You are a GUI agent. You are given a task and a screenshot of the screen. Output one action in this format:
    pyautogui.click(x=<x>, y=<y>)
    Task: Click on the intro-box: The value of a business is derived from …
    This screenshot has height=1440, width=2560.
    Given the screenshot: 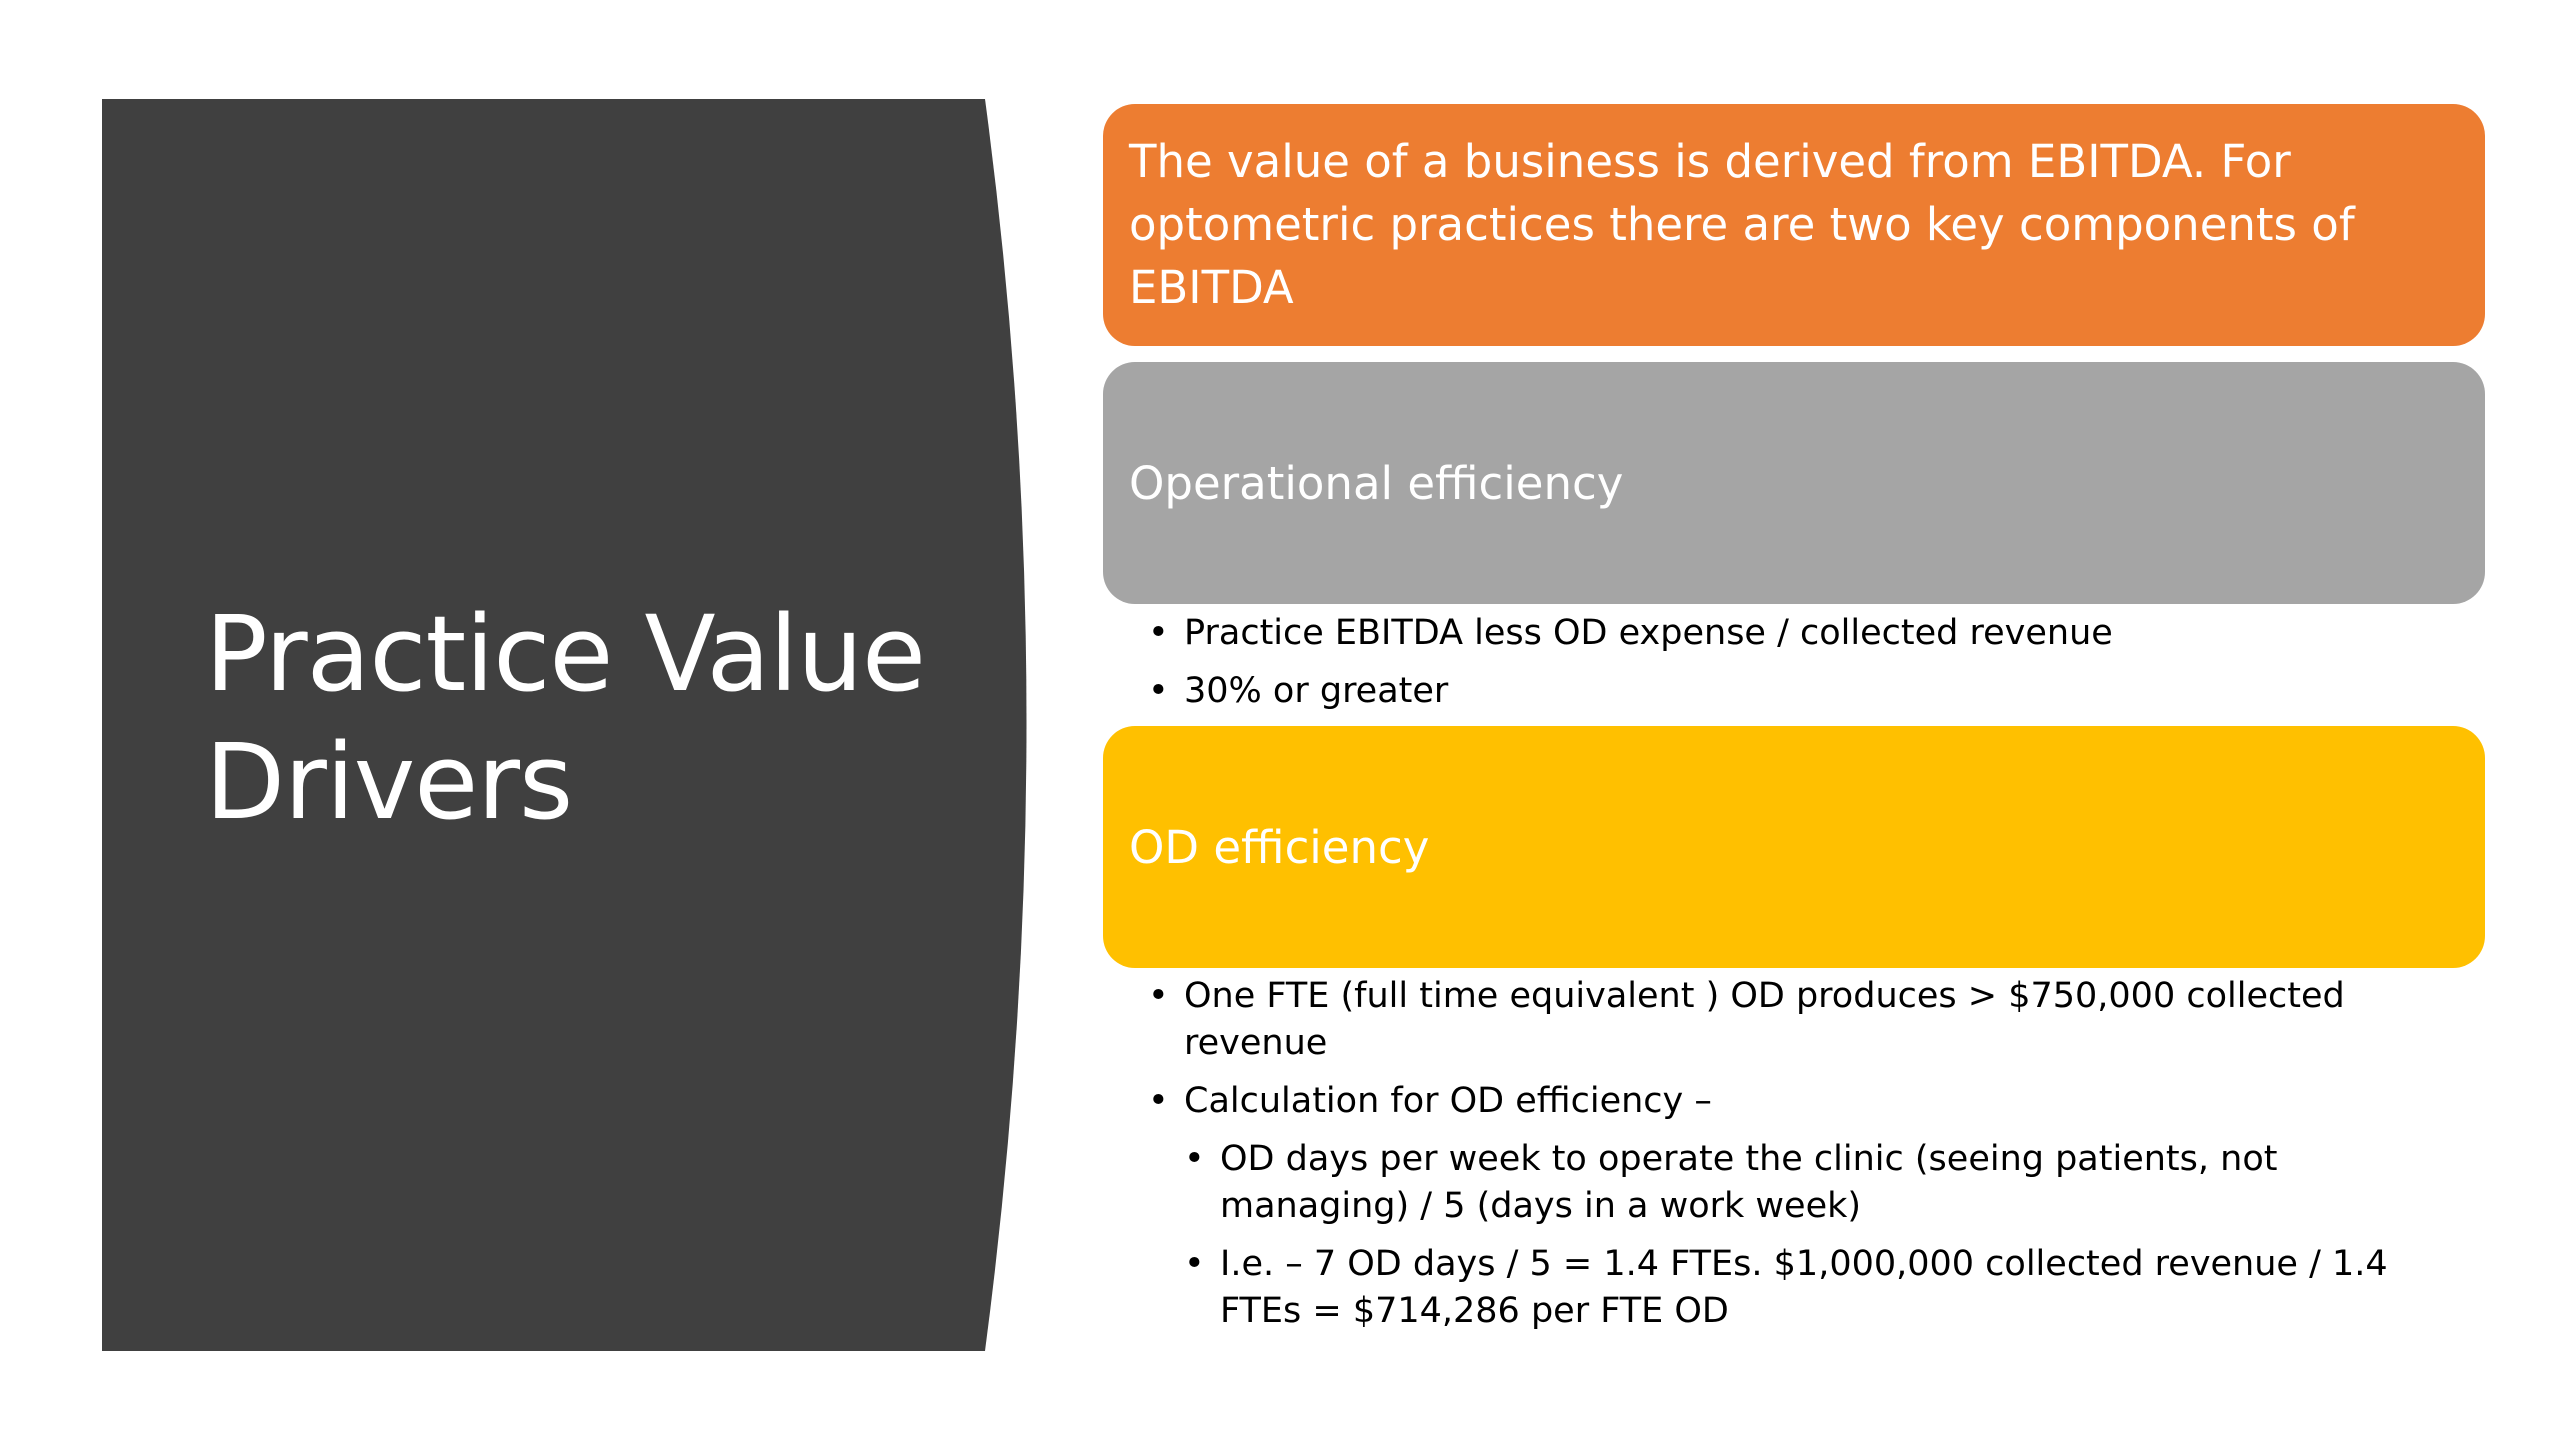 What is the action you would take?
    pyautogui.click(x=1794, y=225)
    